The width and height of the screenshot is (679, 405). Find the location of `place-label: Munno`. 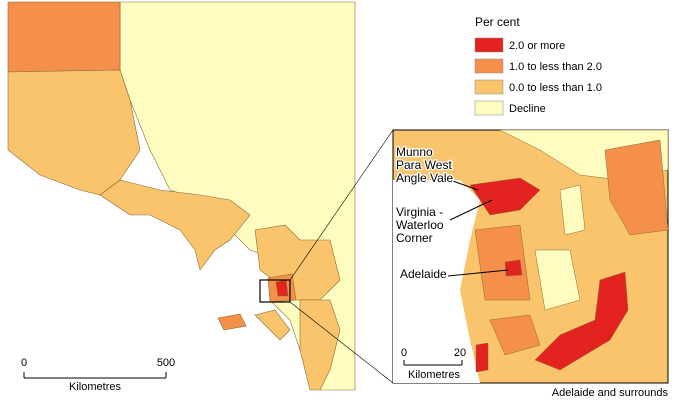

place-label: Munno is located at coordinates (414, 152).